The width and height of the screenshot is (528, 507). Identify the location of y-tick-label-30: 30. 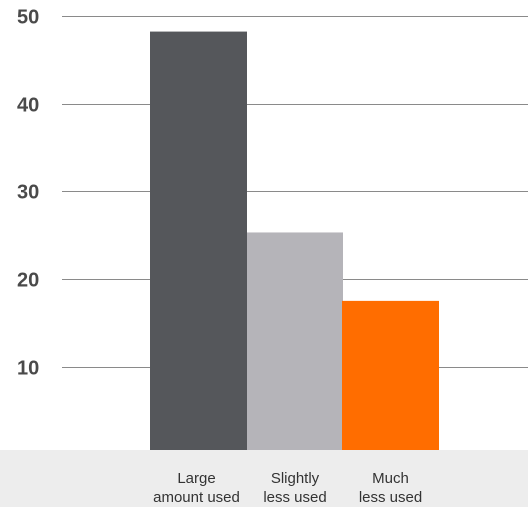
(28, 193).